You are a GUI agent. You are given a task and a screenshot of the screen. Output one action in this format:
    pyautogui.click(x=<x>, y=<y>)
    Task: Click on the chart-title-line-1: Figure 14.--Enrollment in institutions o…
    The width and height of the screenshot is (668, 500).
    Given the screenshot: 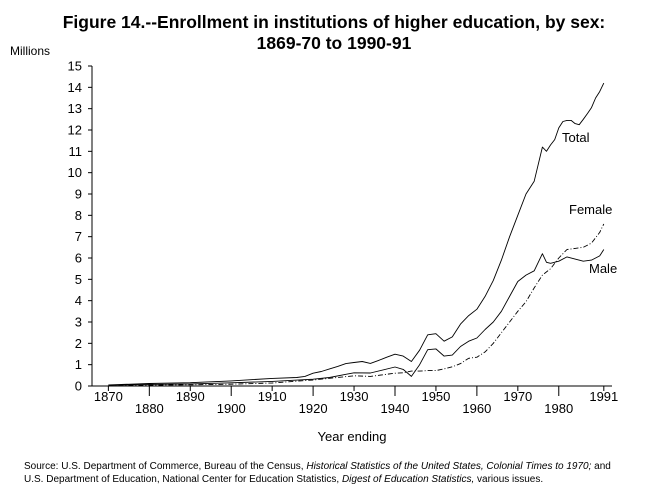 What is the action you would take?
    pyautogui.click(x=334, y=22)
    